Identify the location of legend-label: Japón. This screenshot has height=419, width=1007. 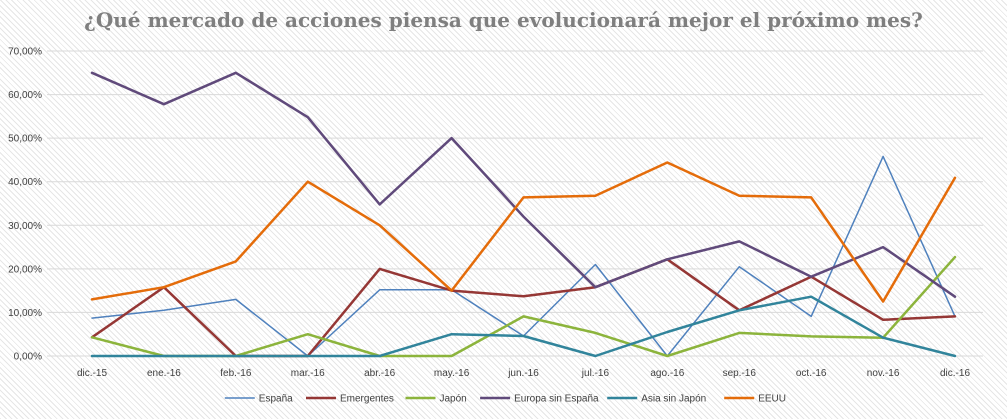
(453, 399).